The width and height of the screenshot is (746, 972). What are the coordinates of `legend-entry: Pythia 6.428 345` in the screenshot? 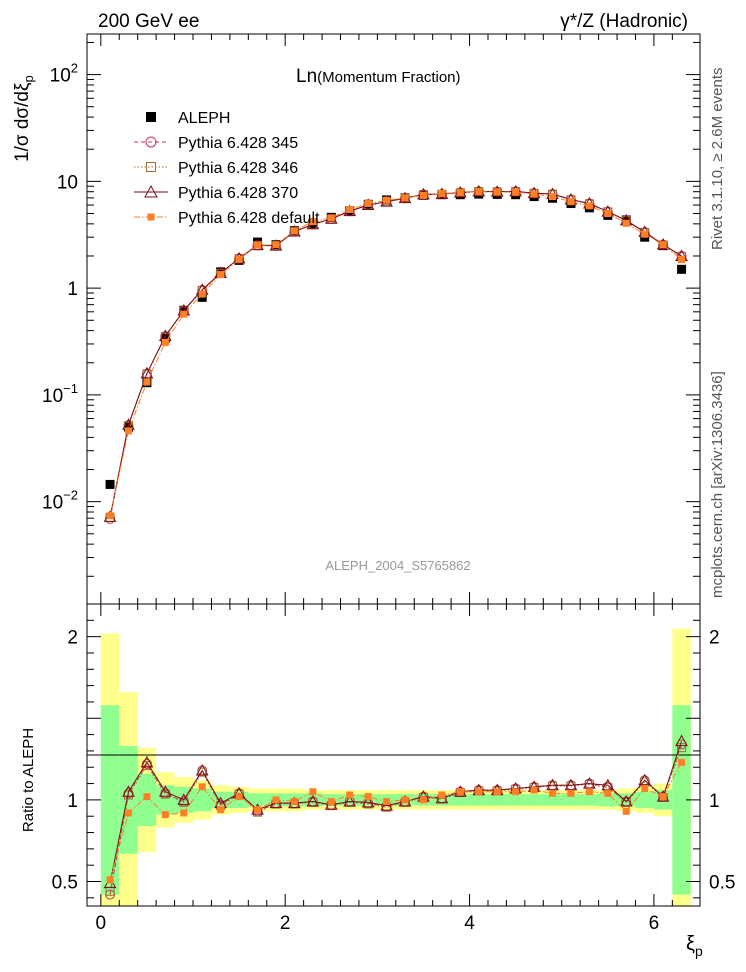 It's located at (216, 143).